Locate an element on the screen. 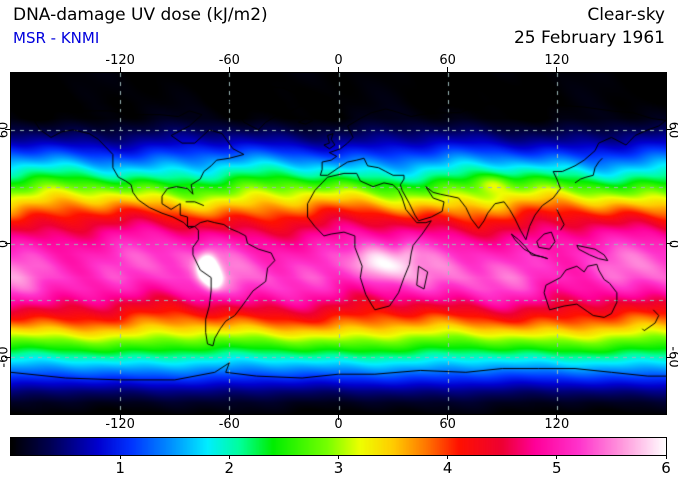 The image size is (678, 480). lon-tick-label-top: -120 is located at coordinates (120, 60).